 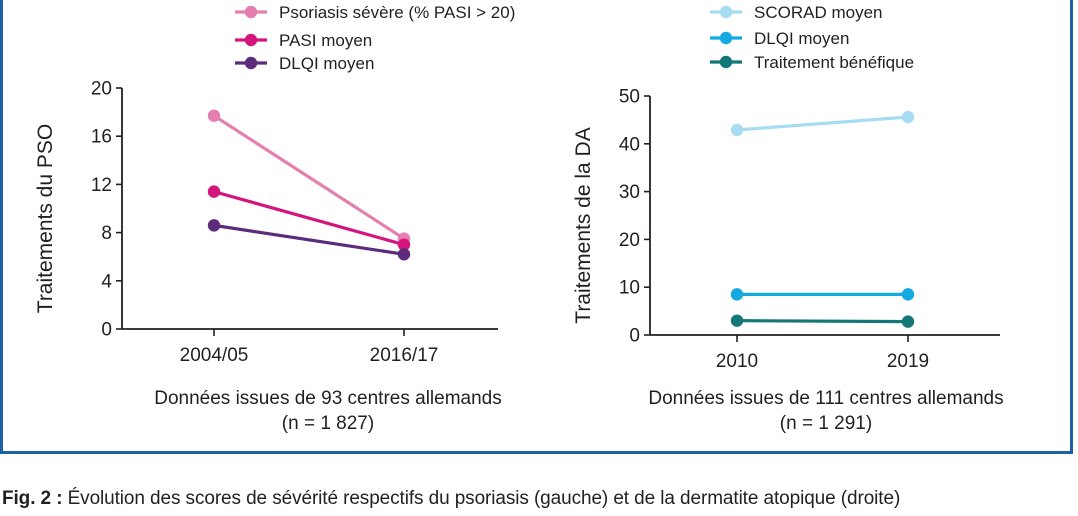 What do you see at coordinates (101, 185) in the screenshot?
I see `left-y-tick-label: 12` at bounding box center [101, 185].